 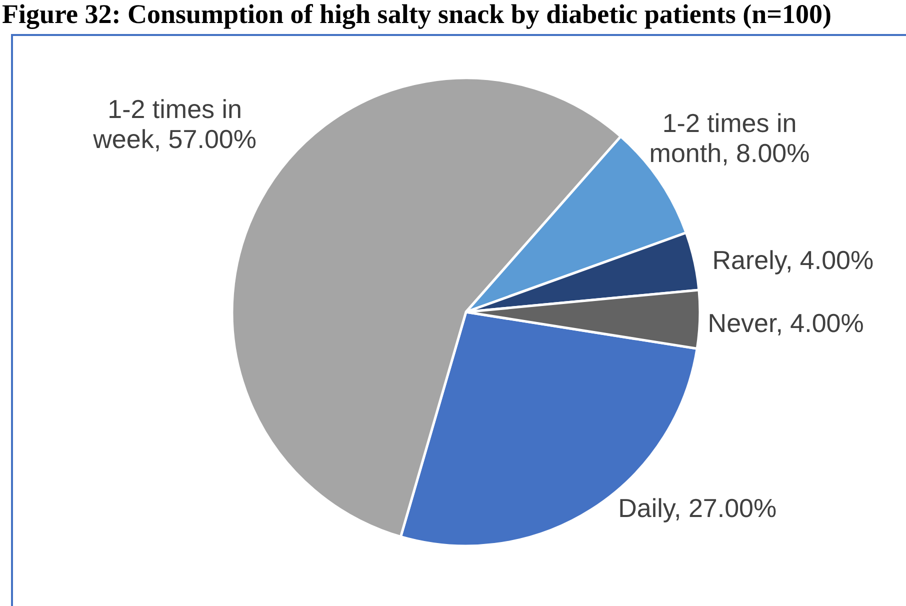 What do you see at coordinates (697, 507) in the screenshot?
I see `slice-label: Daily, 27.00%` at bounding box center [697, 507].